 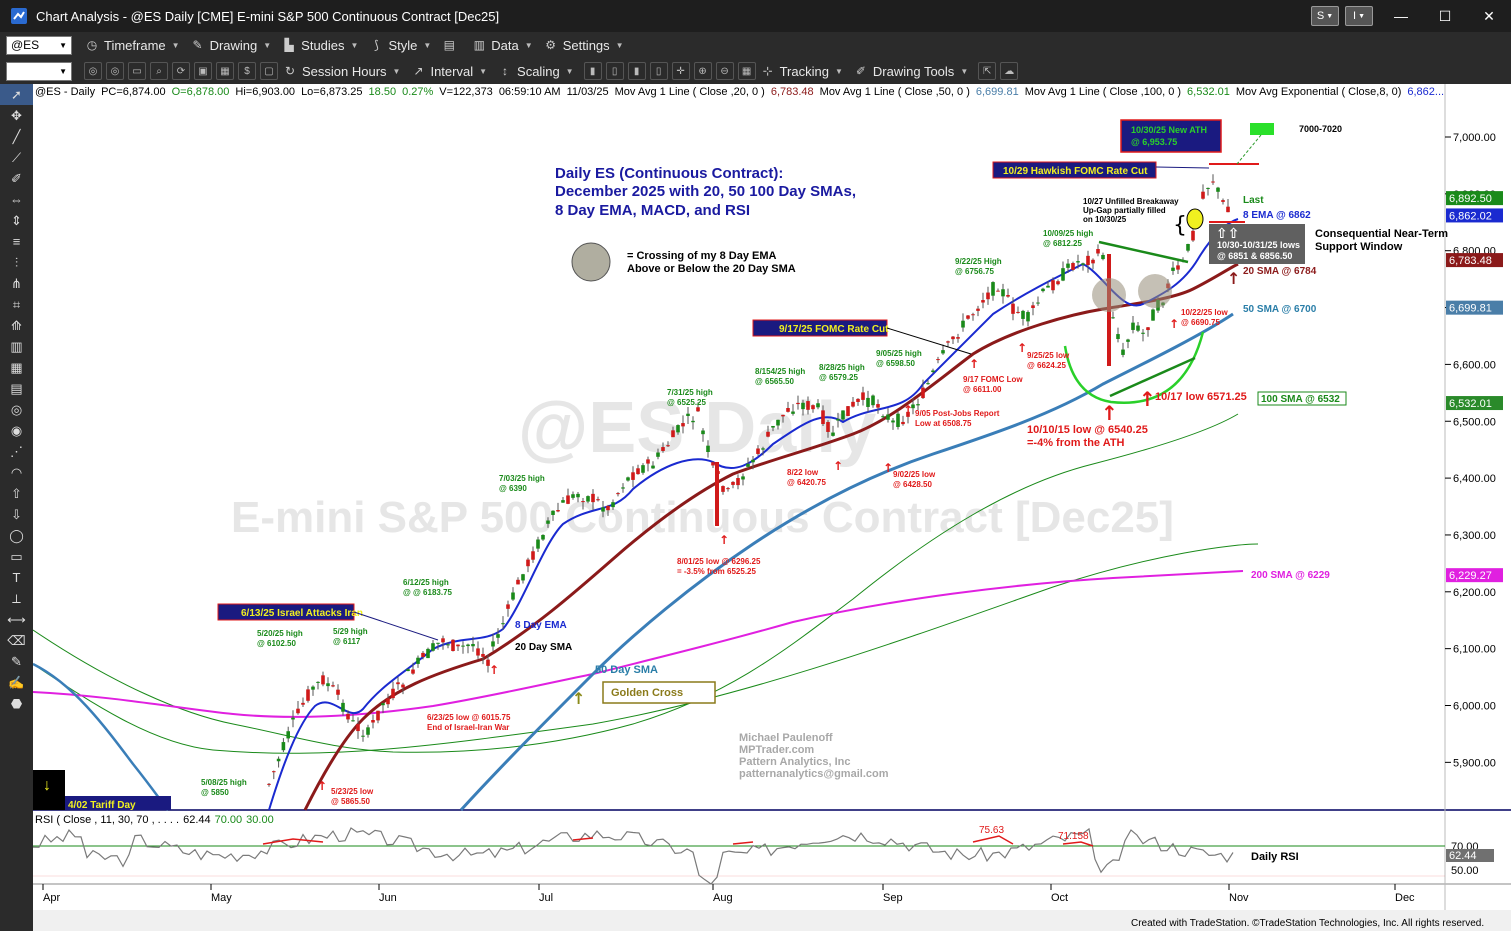 I want to click on interval-combo: ▼, so click(x=39, y=71).